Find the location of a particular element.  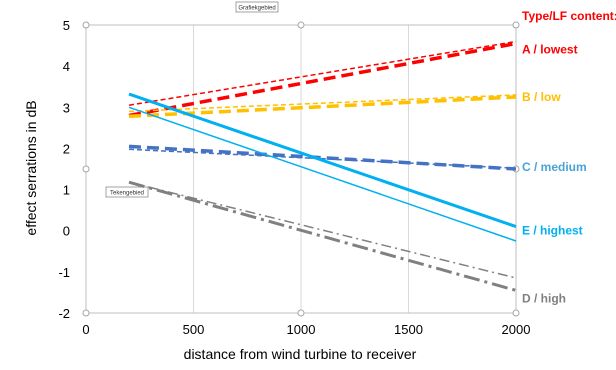

y-tick-label: 1 is located at coordinates (66, 190).